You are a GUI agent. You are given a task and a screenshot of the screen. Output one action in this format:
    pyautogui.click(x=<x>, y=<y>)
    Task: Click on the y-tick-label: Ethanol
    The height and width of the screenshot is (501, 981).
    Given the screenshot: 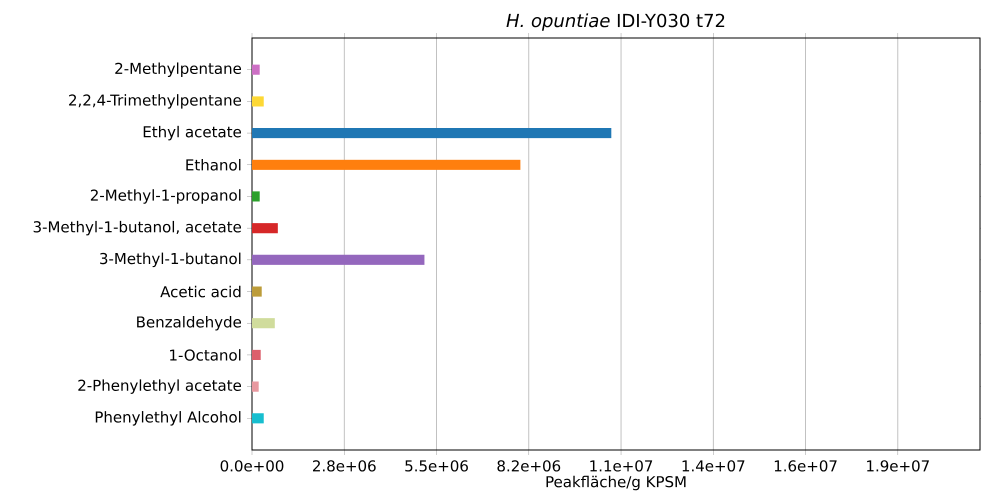 What is the action you would take?
    pyautogui.click(x=213, y=164)
    